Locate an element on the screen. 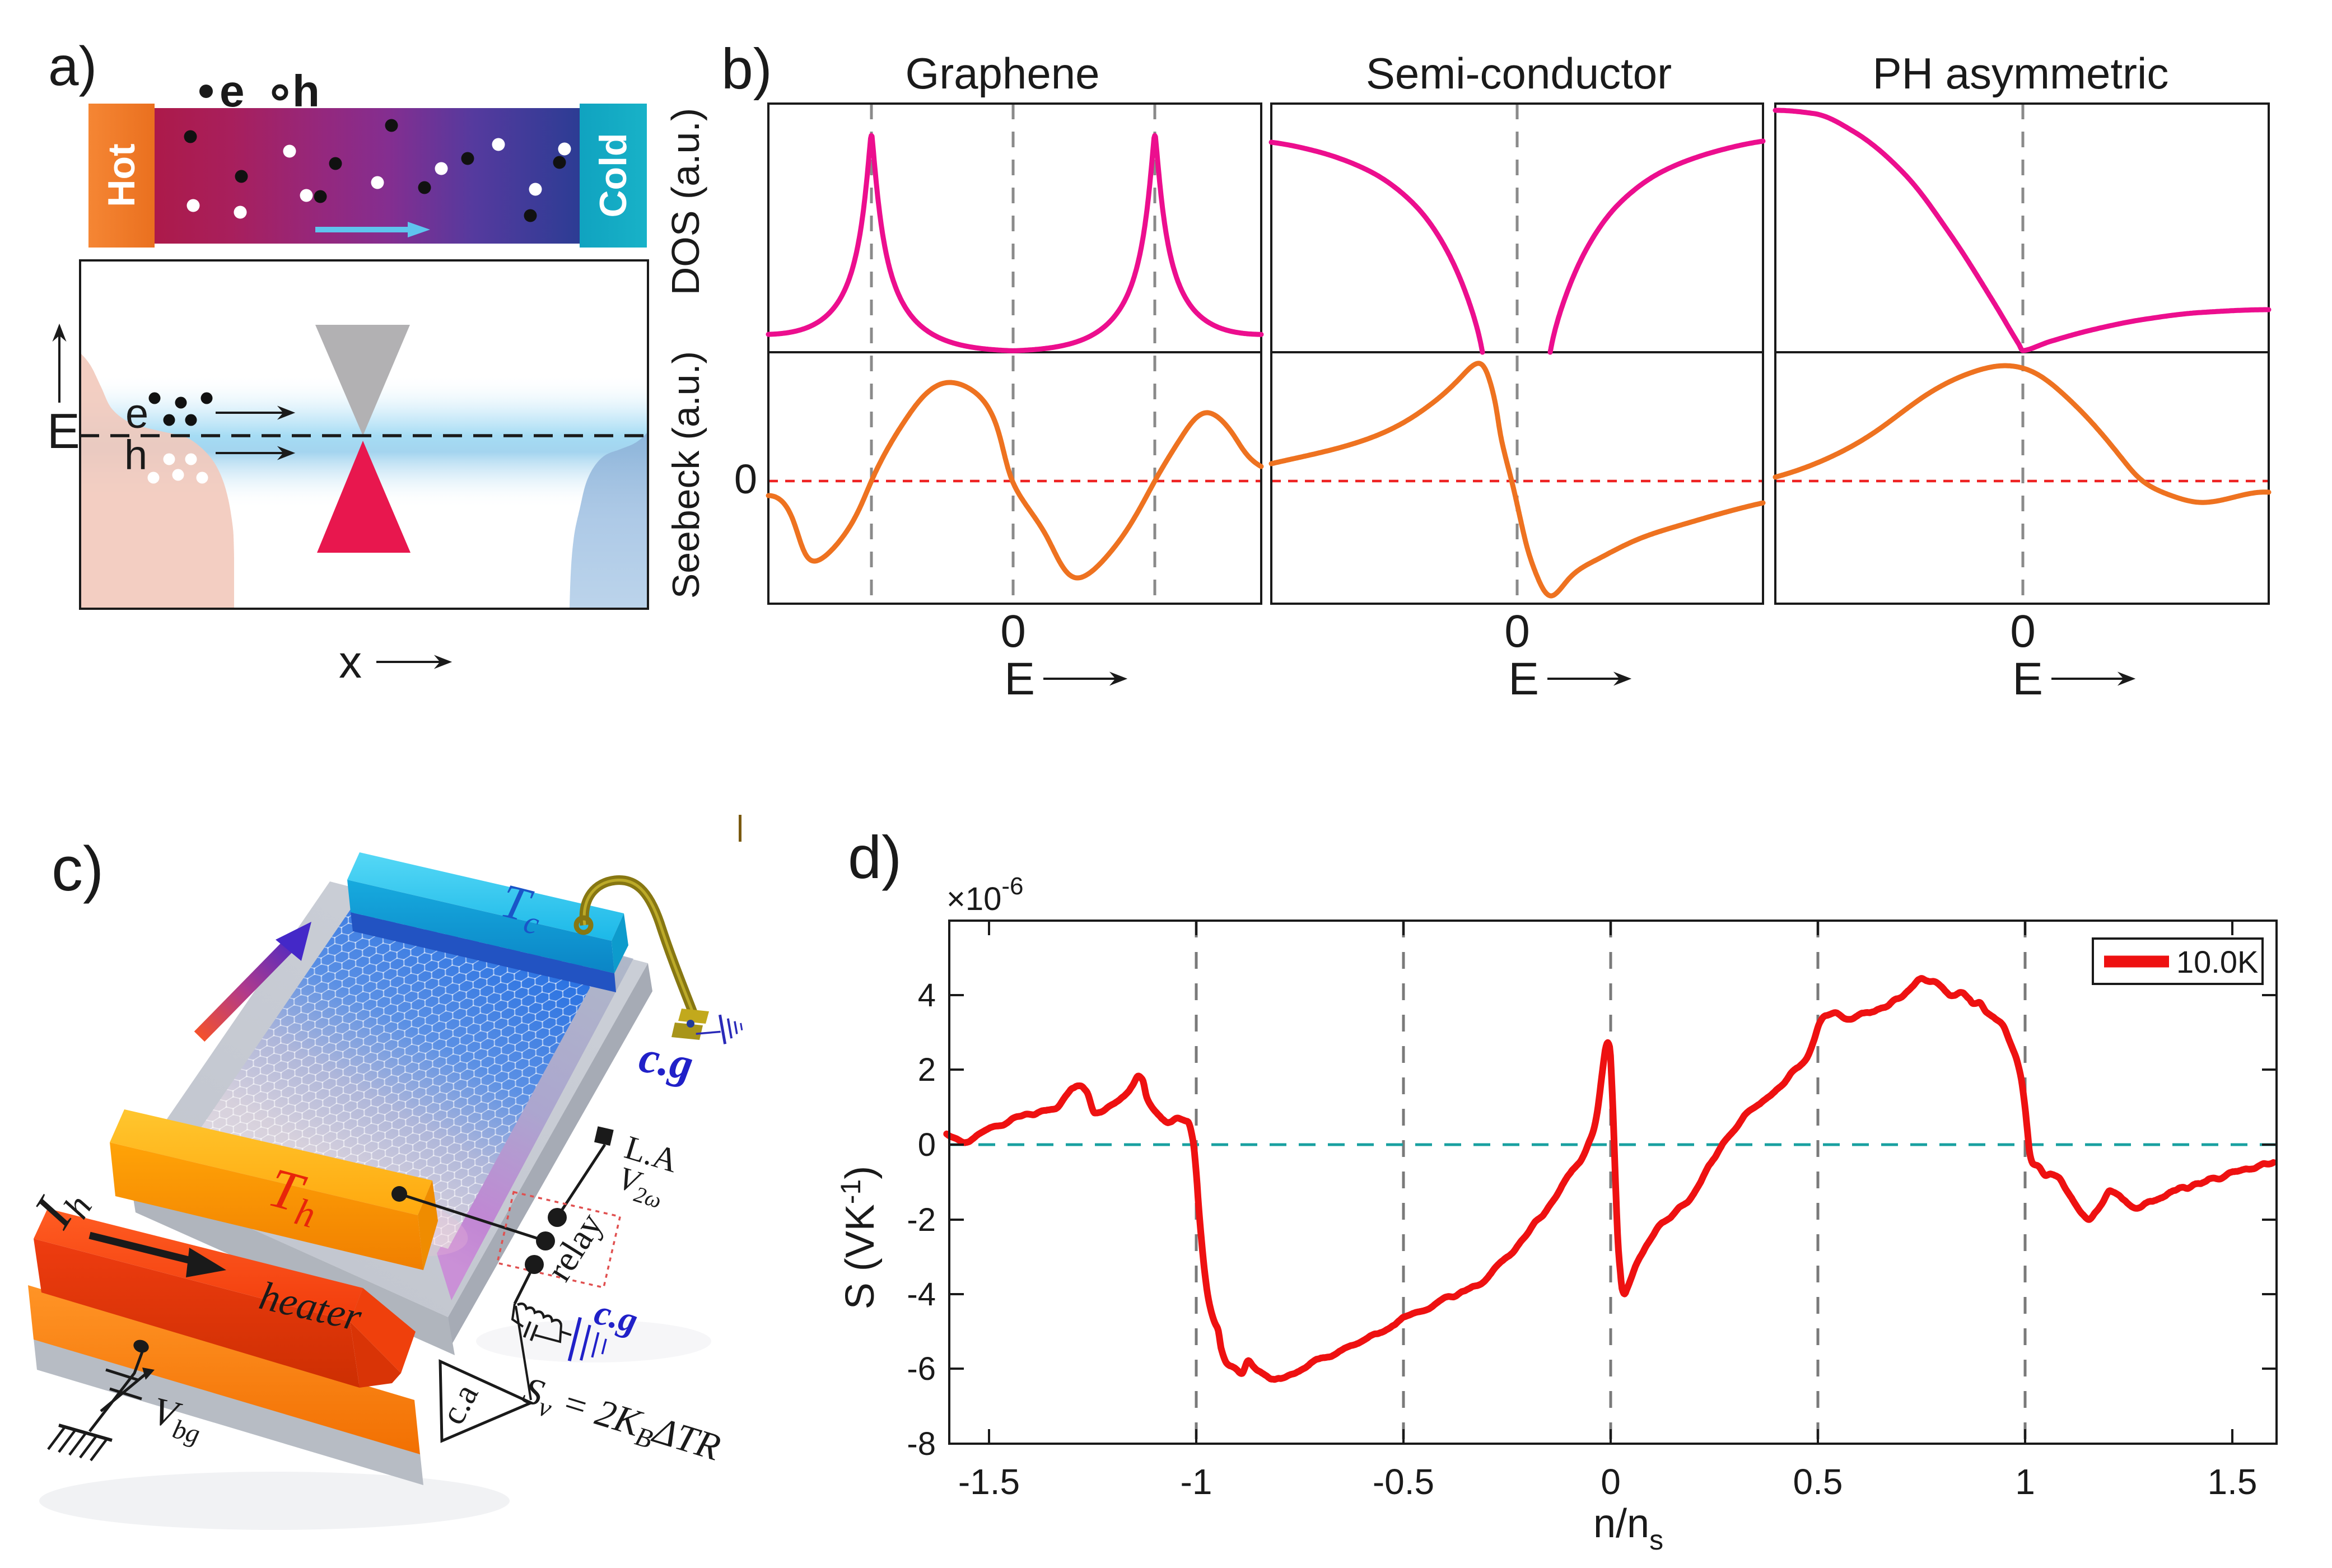 The height and width of the screenshot is (1568, 2332). svg-text: b) is located at coordinates (746, 69).